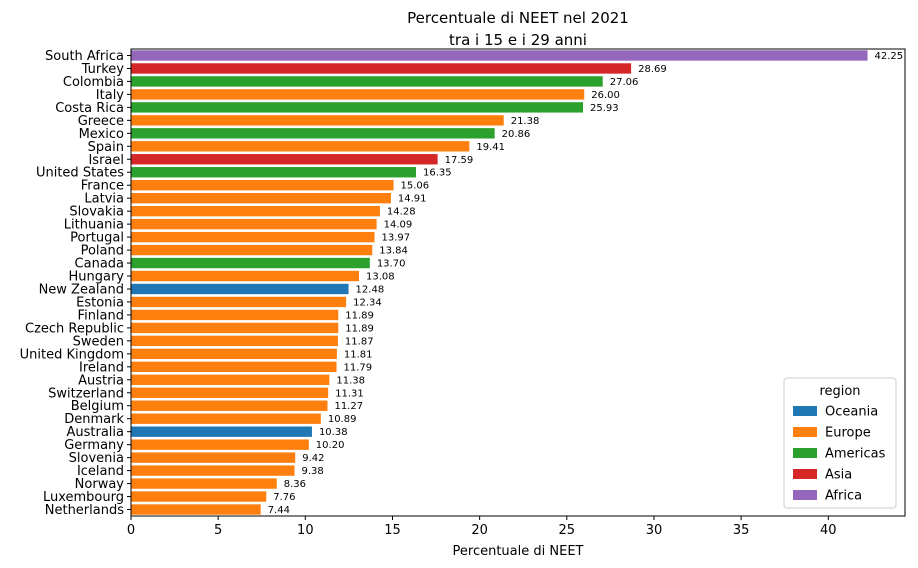 The height and width of the screenshot is (568, 918). Describe the element at coordinates (72, 354) in the screenshot. I see `country-label: United Kingdom` at that location.